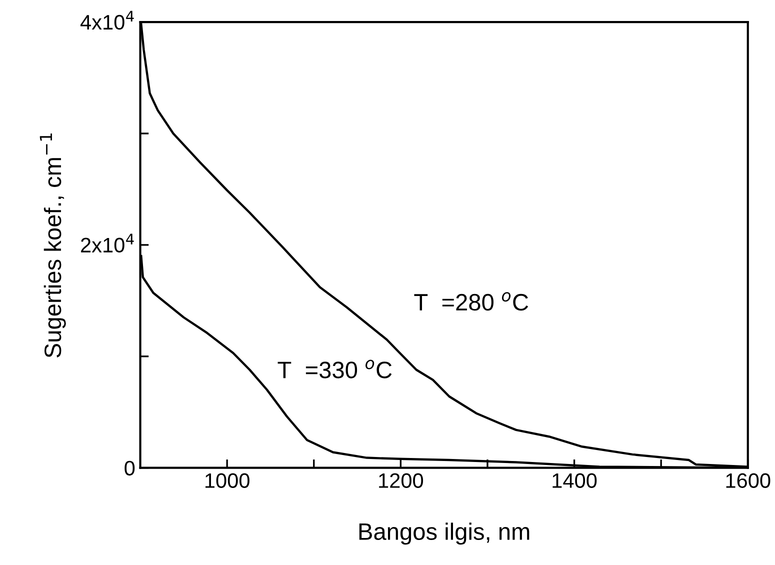 The height and width of the screenshot is (565, 775). What do you see at coordinates (107, 243) in the screenshot?
I see `y-tick-label: 2x10$^{4}$` at bounding box center [107, 243].